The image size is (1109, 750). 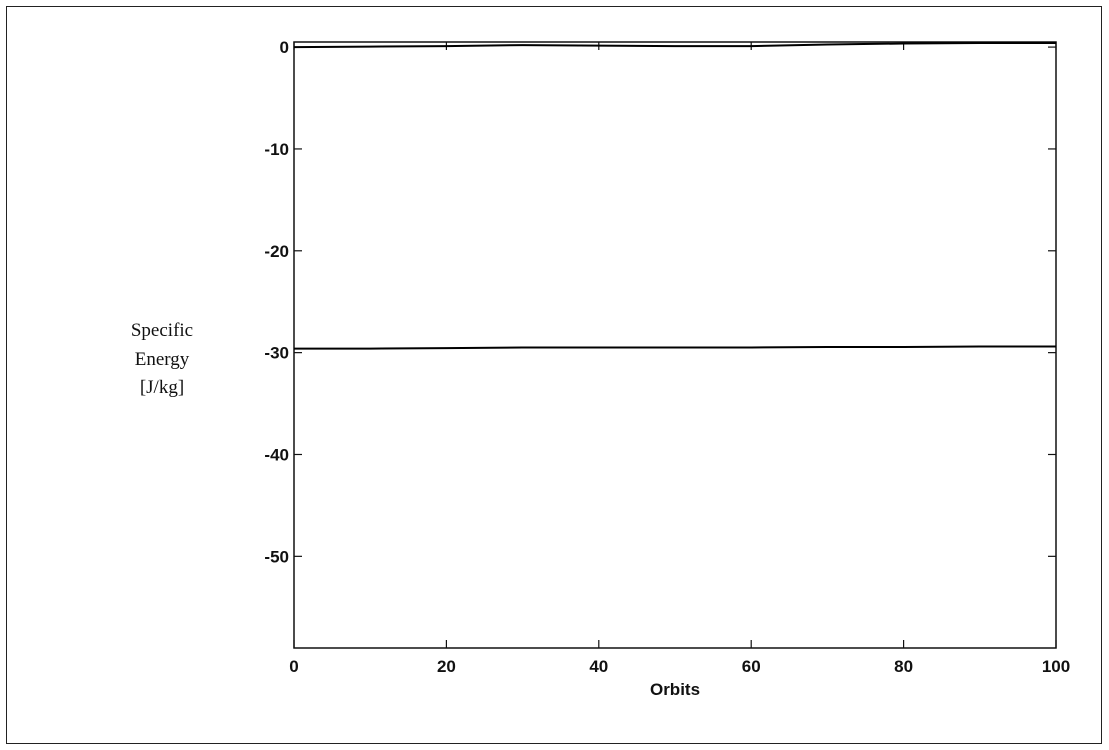 I want to click on y-tick-label: 0, so click(x=284, y=47).